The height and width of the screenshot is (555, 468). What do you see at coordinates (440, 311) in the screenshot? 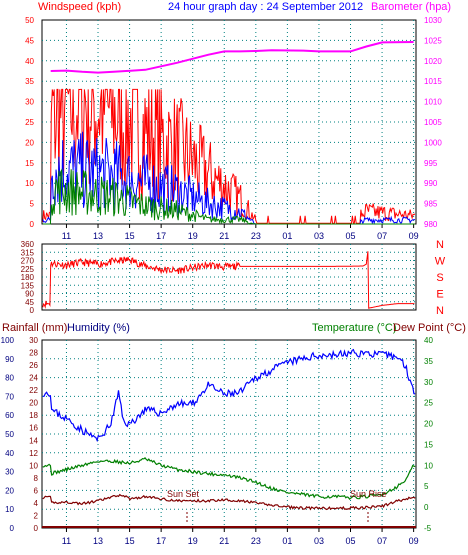
I see `compass-label: N` at bounding box center [440, 311].